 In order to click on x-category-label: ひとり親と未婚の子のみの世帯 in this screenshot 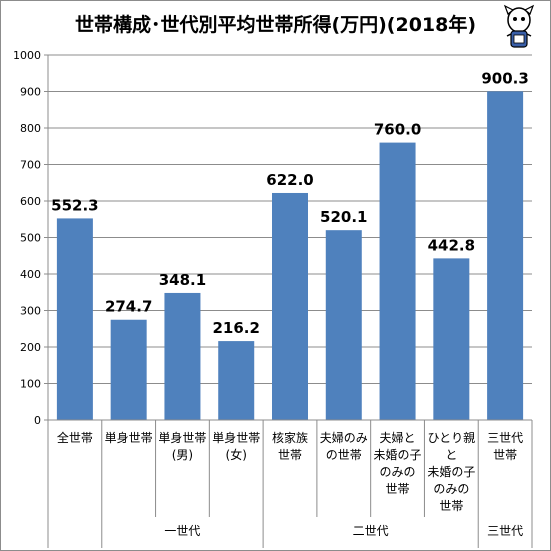, I will do `click(451, 472)`.